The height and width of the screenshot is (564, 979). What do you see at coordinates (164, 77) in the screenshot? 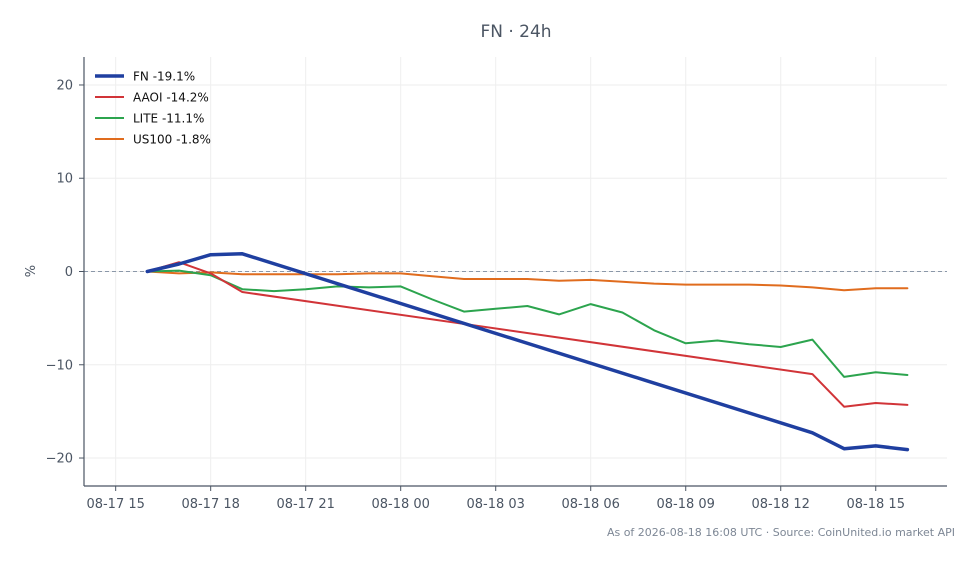
I see `legend-label: FN -19.1%` at bounding box center [164, 77].